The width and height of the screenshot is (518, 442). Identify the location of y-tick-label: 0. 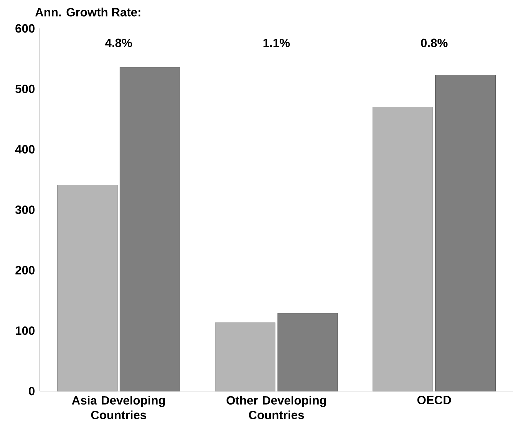
(32, 391).